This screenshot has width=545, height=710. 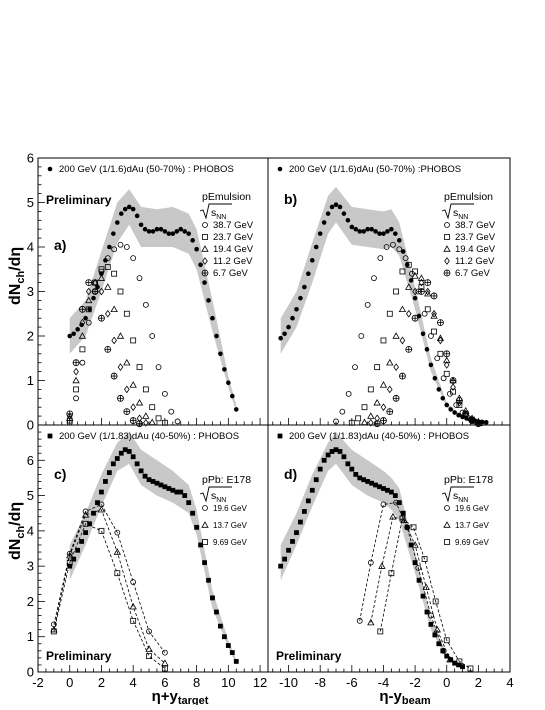 I want to click on systematic-band, so click(x=153, y=548).